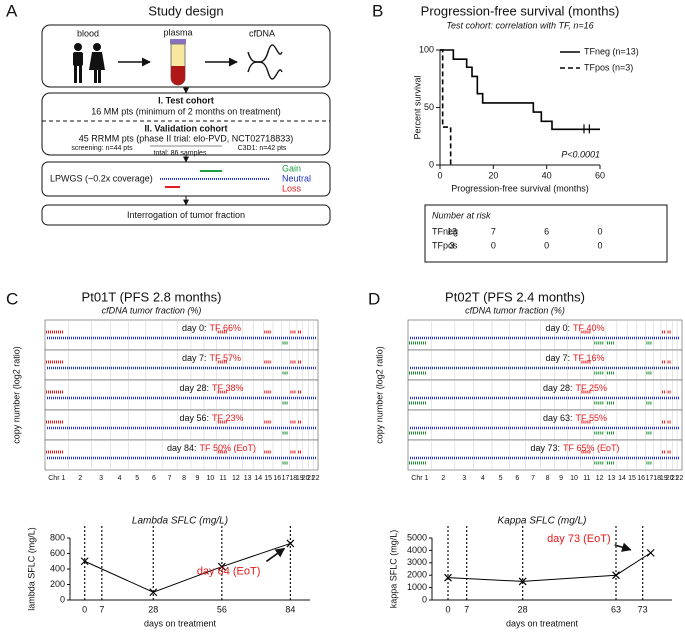  Describe the element at coordinates (177, 32) in the screenshot. I see `source-label: plasma` at that location.